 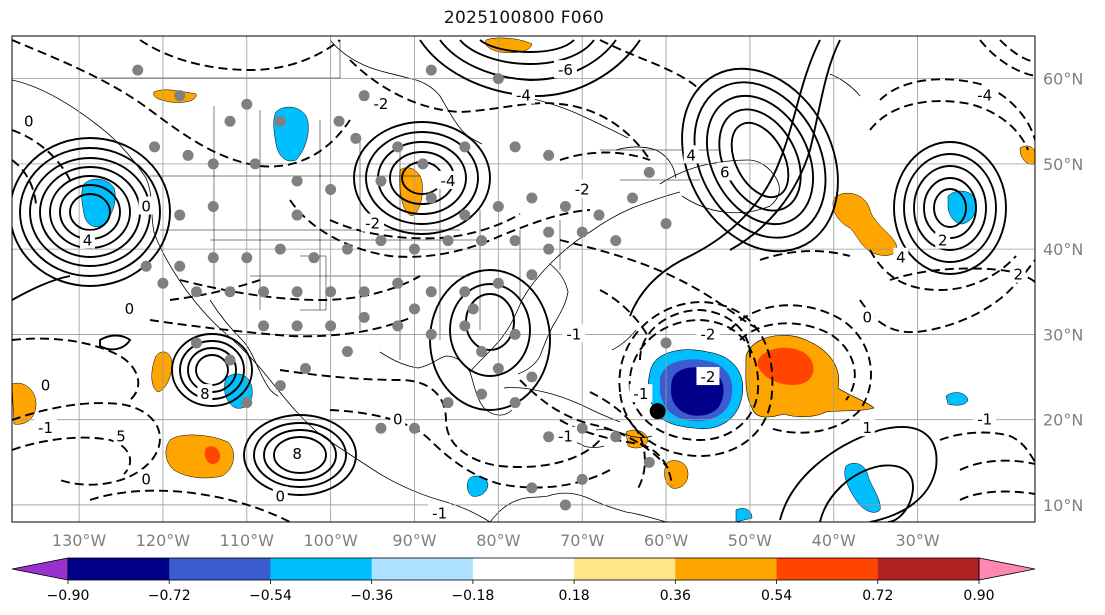 What do you see at coordinates (868, 428) in the screenshot?
I see `contour-label: 1` at bounding box center [868, 428].